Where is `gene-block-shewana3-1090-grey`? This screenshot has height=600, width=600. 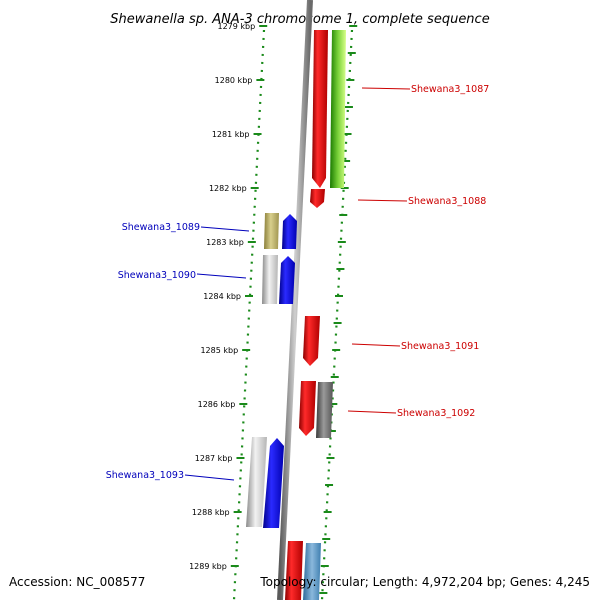
gene-block-shewana3-1090-grey is located at coordinates (270, 279).